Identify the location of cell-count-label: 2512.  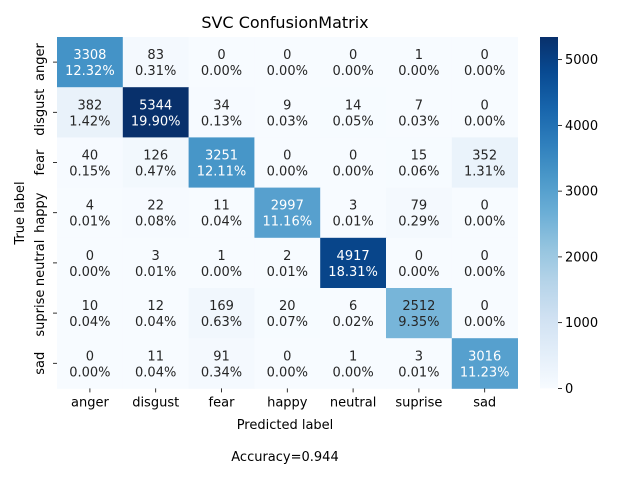
(418, 306).